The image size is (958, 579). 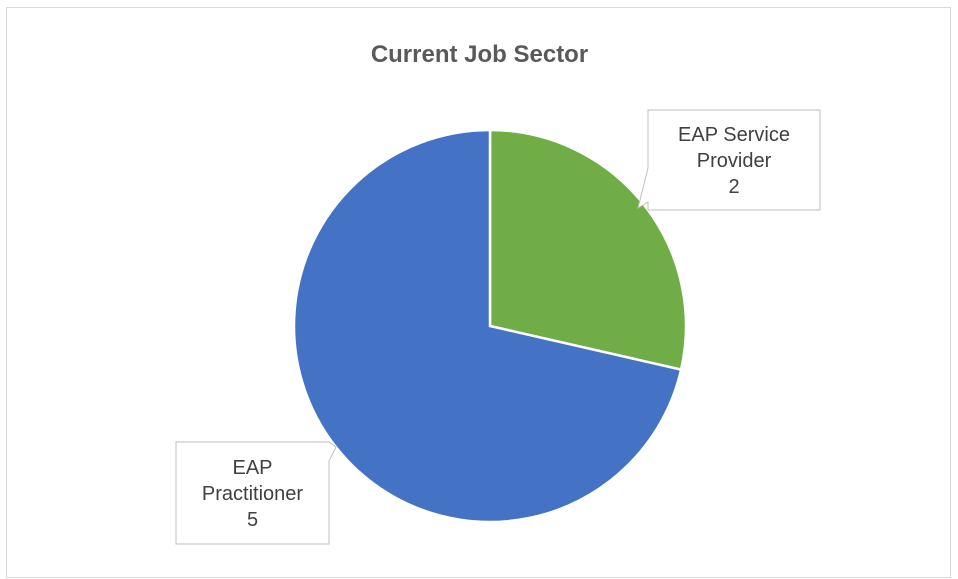 I want to click on data-label-category: EAP Service, so click(x=734, y=135).